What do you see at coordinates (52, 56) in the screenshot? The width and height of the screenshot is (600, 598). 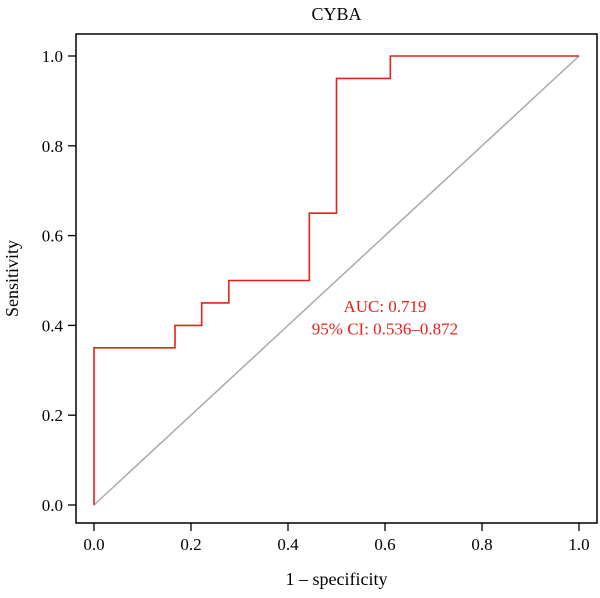 I see `y-tick-label: 1.0` at bounding box center [52, 56].